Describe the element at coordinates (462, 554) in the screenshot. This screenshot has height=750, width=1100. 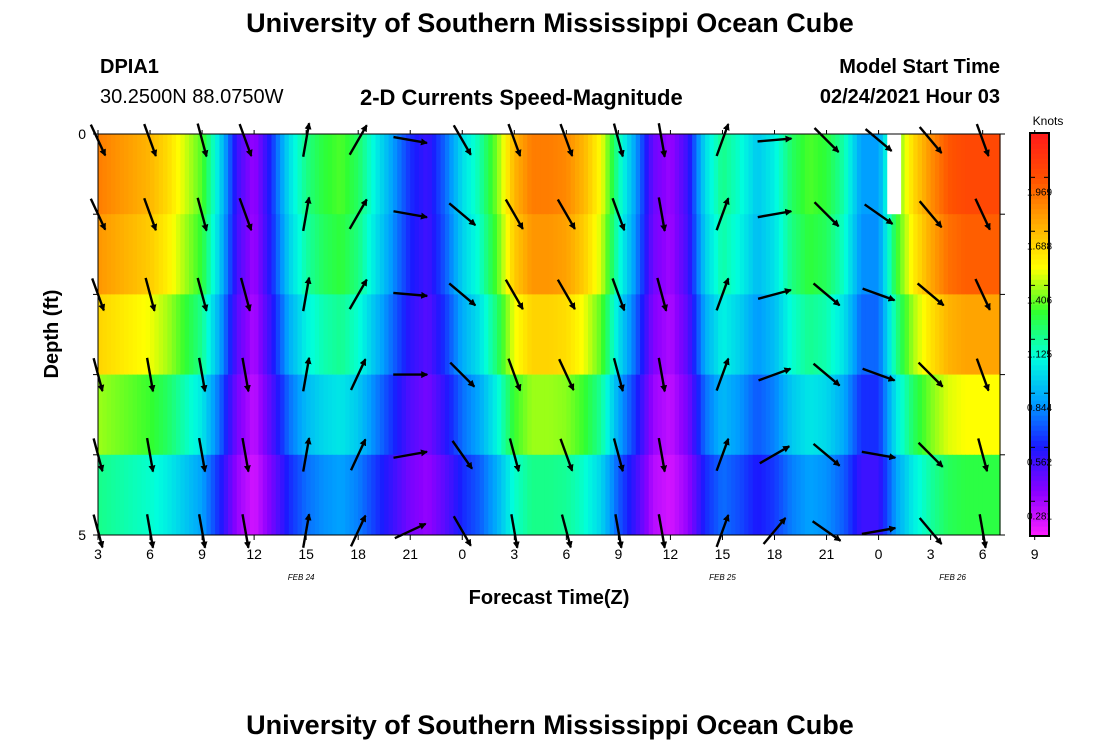
I see `x-tick-label: 0` at that location.